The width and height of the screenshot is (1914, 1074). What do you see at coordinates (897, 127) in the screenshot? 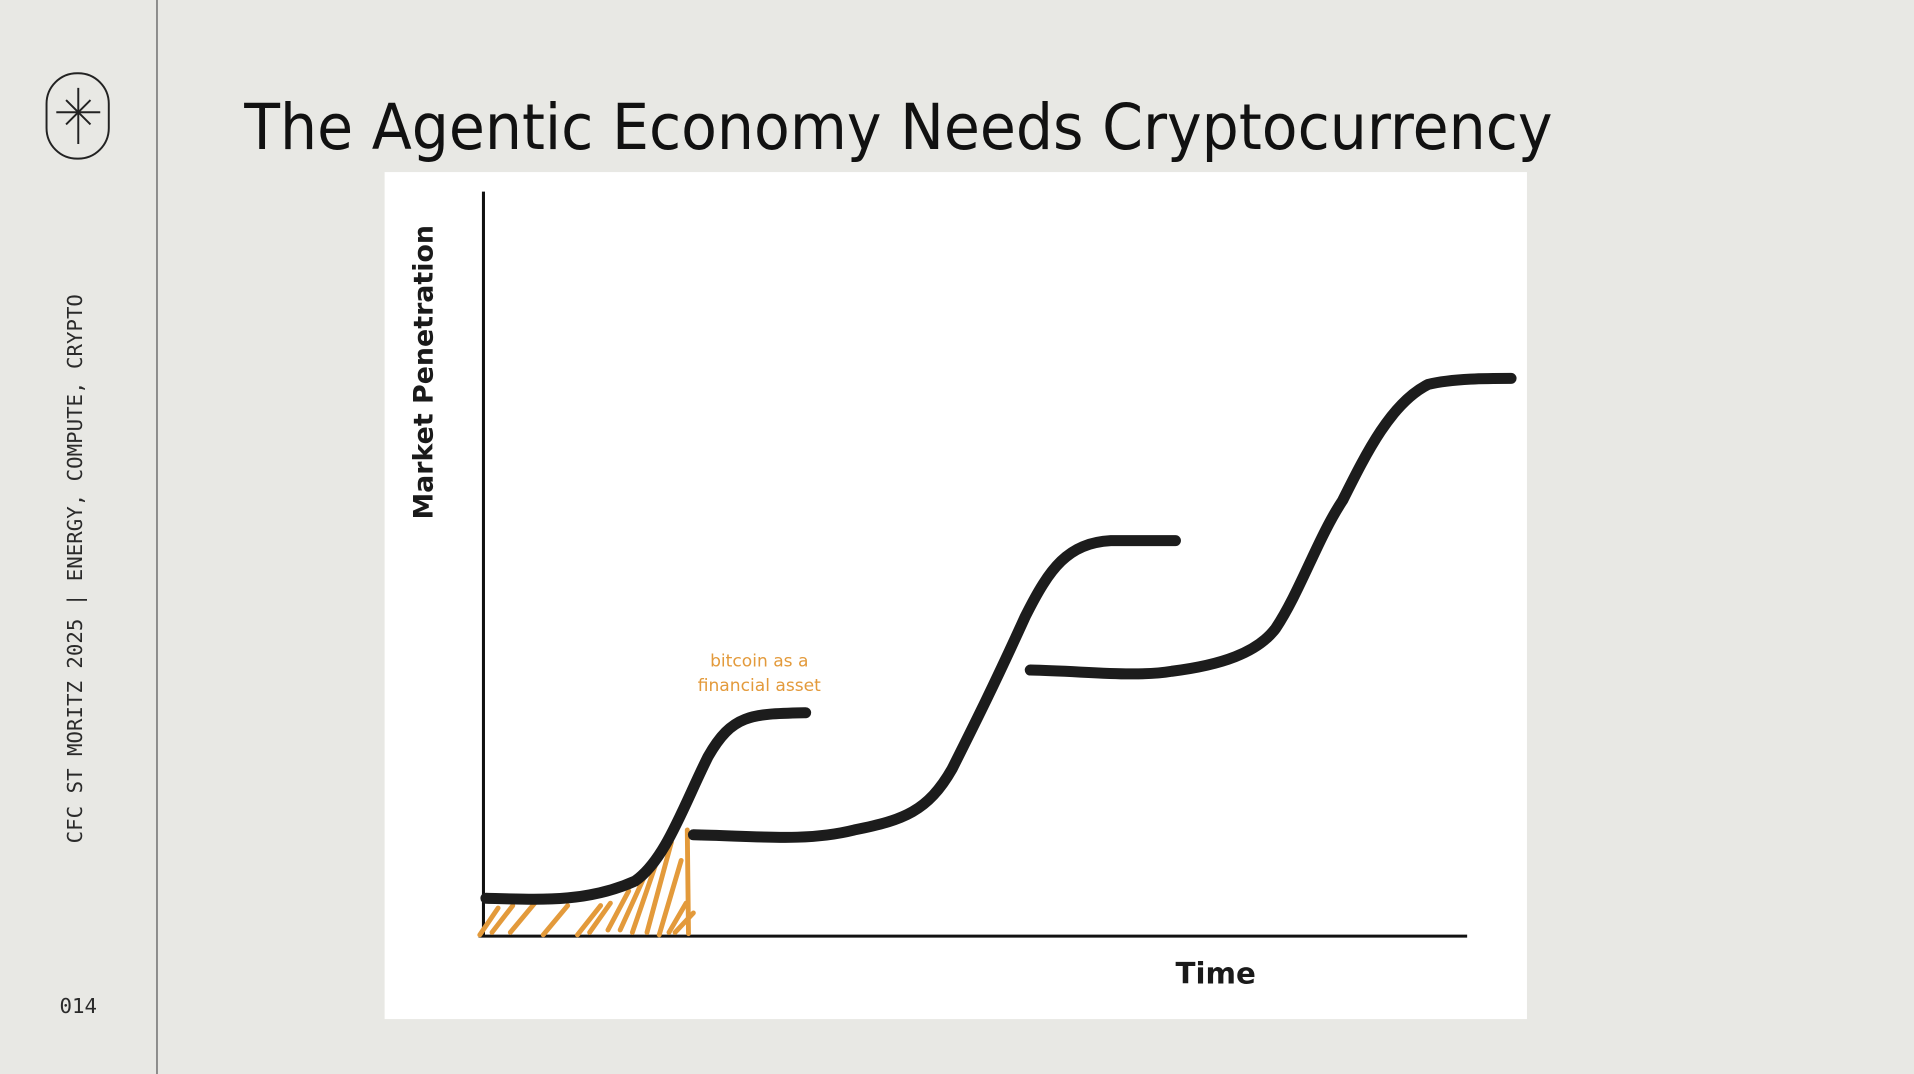
I see `slide-title: The Agentic Economy Needs Cryptocurrency` at bounding box center [897, 127].